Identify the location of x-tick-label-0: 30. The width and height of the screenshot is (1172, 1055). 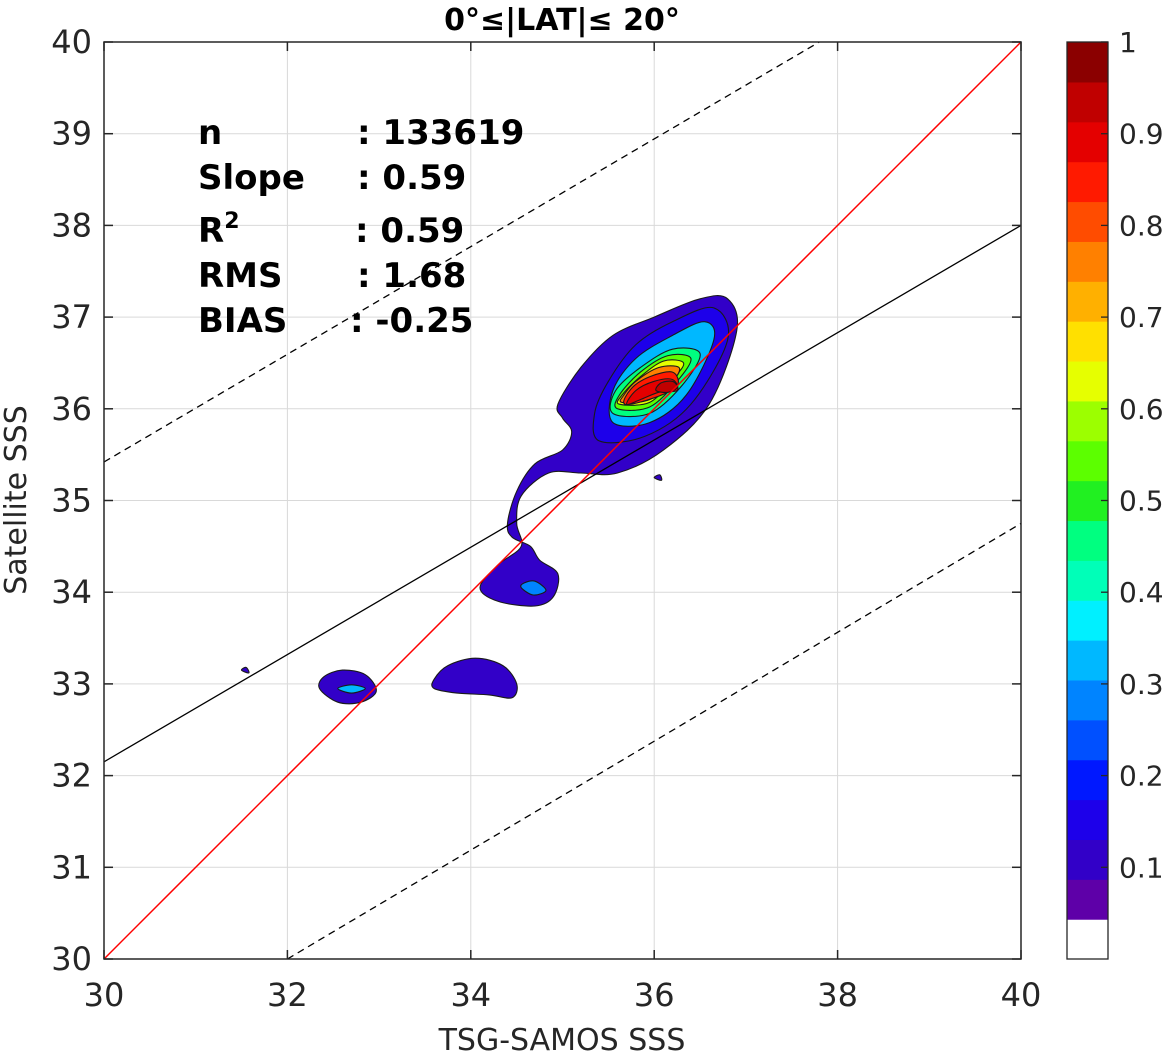
(104, 995).